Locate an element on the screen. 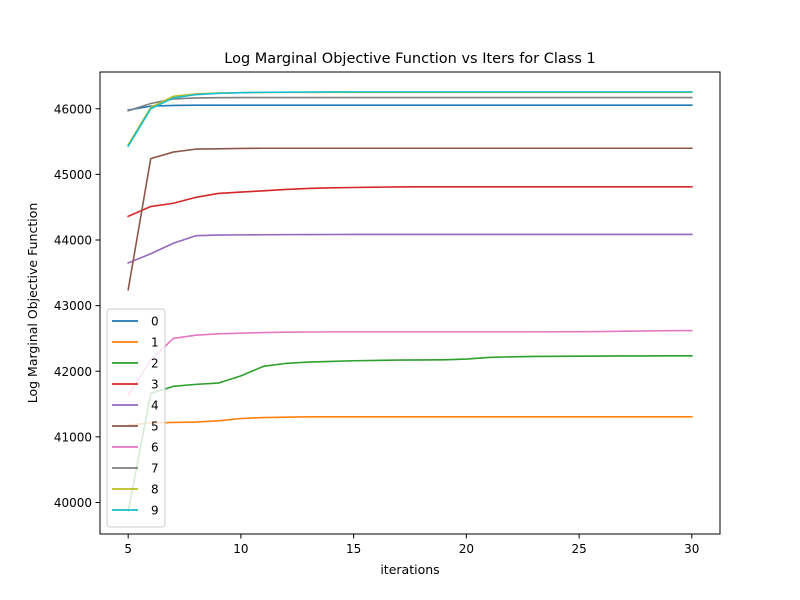 Image resolution: width=800 pixels, height=600 pixels. x-tick-label: 10 is located at coordinates (240, 549).